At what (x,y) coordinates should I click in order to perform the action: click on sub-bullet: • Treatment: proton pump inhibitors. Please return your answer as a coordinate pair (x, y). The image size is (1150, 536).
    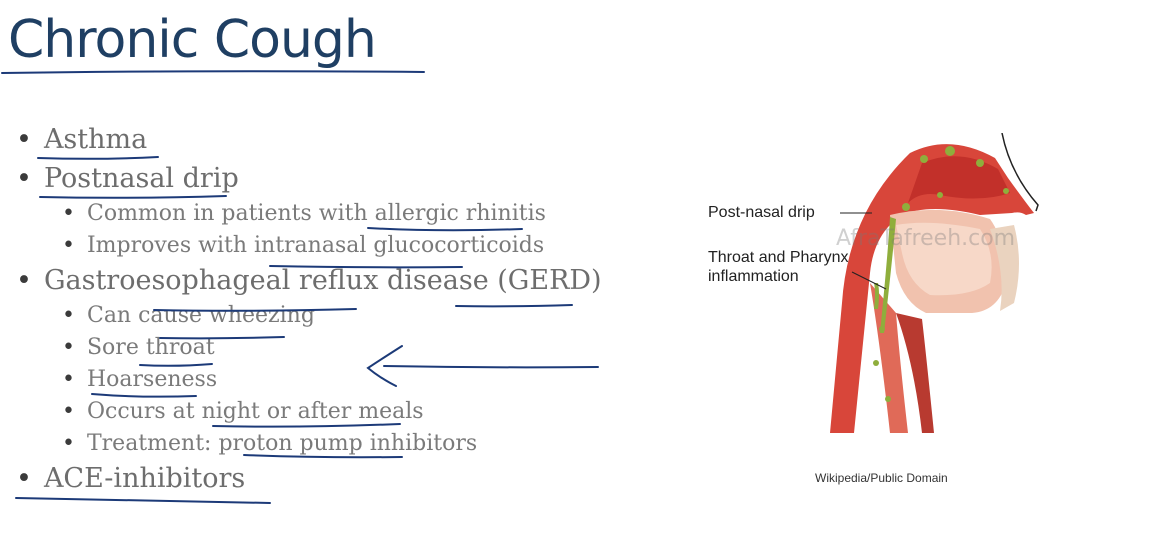
    Looking at the image, I should click on (270, 443).